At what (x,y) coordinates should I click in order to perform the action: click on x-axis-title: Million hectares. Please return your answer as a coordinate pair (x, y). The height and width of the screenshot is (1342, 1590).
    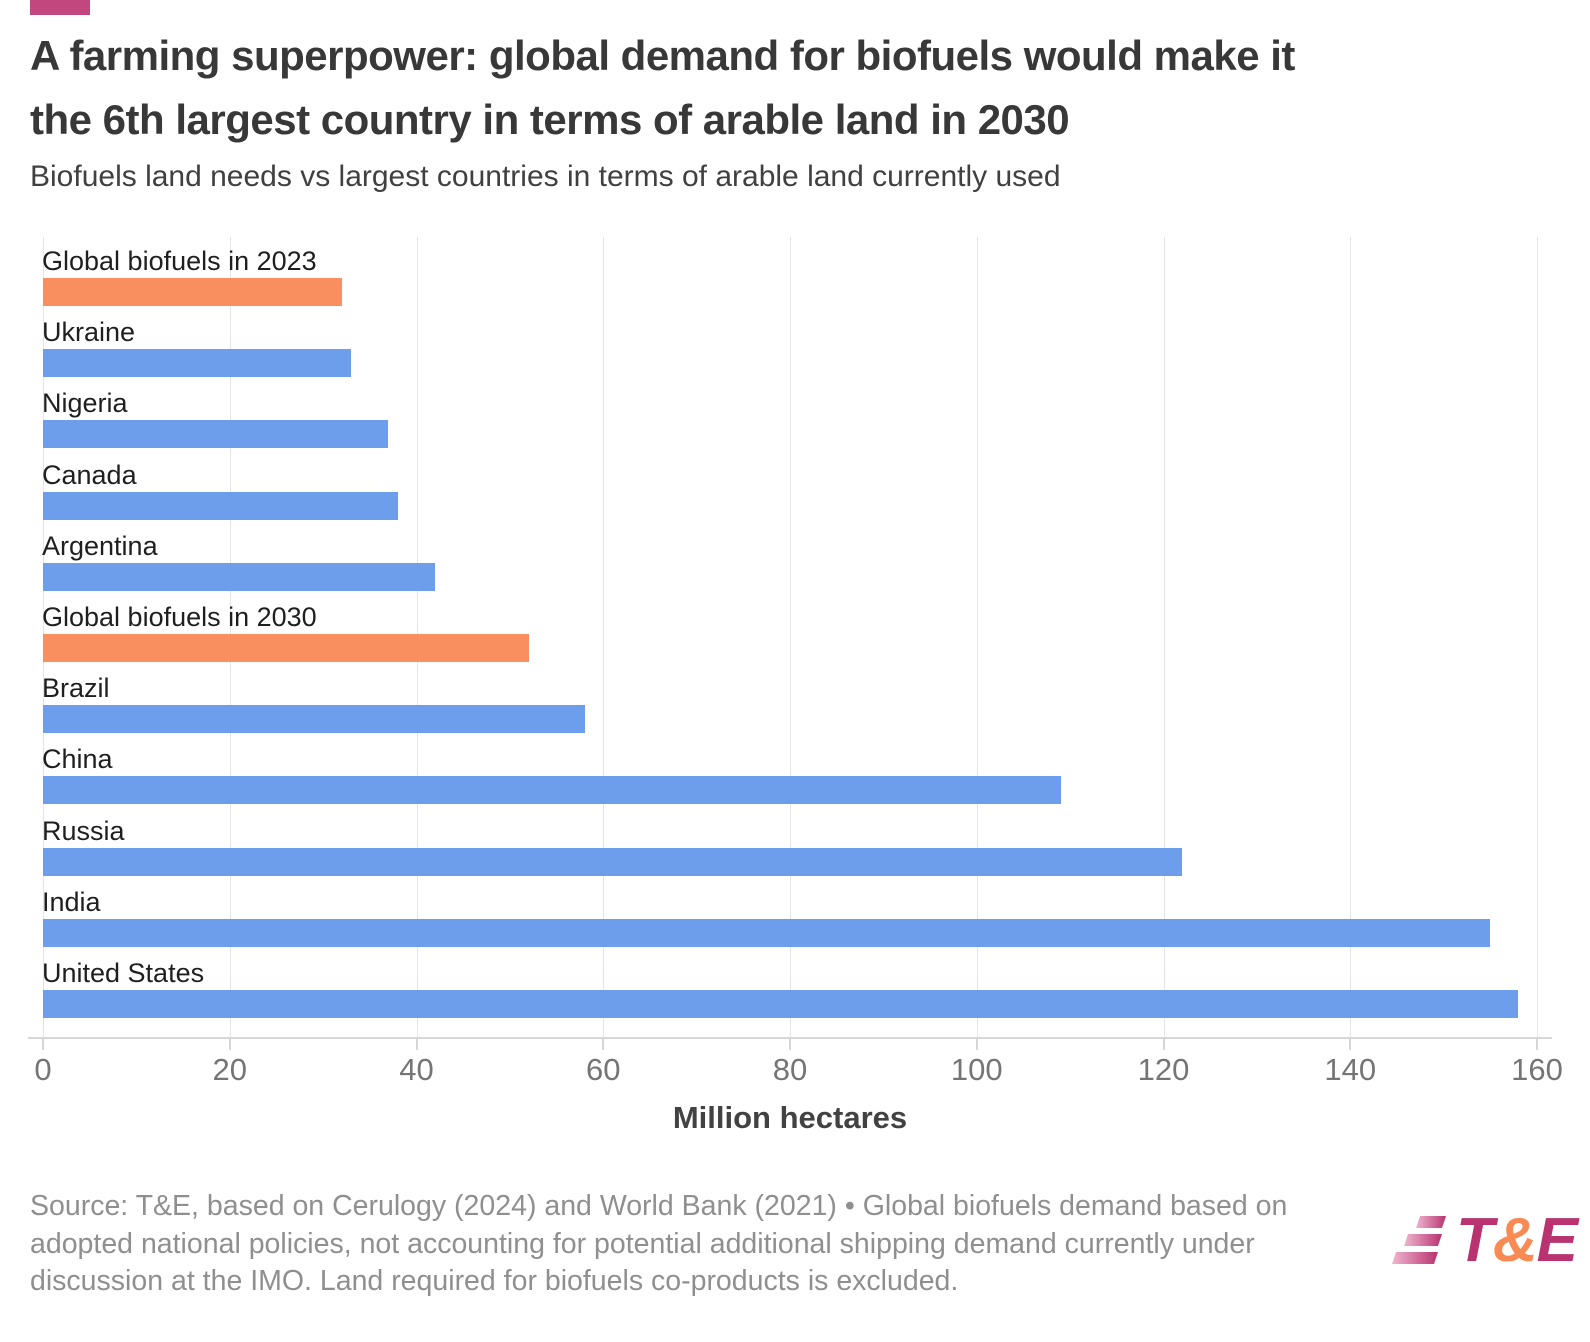
    Looking at the image, I should click on (790, 1117).